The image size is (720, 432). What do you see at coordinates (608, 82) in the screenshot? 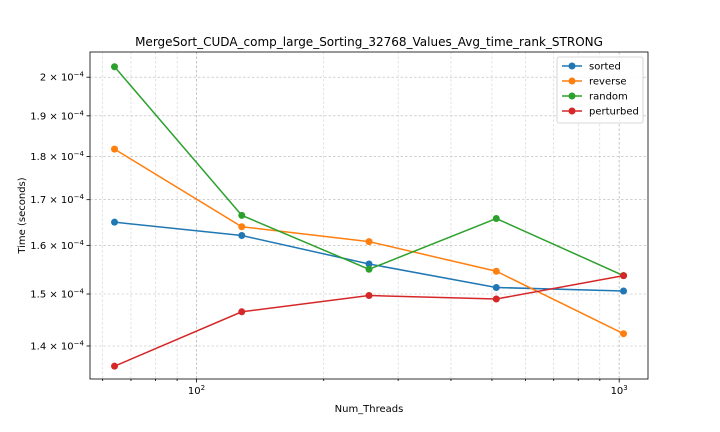
I see `legend-label: reverse` at bounding box center [608, 82].